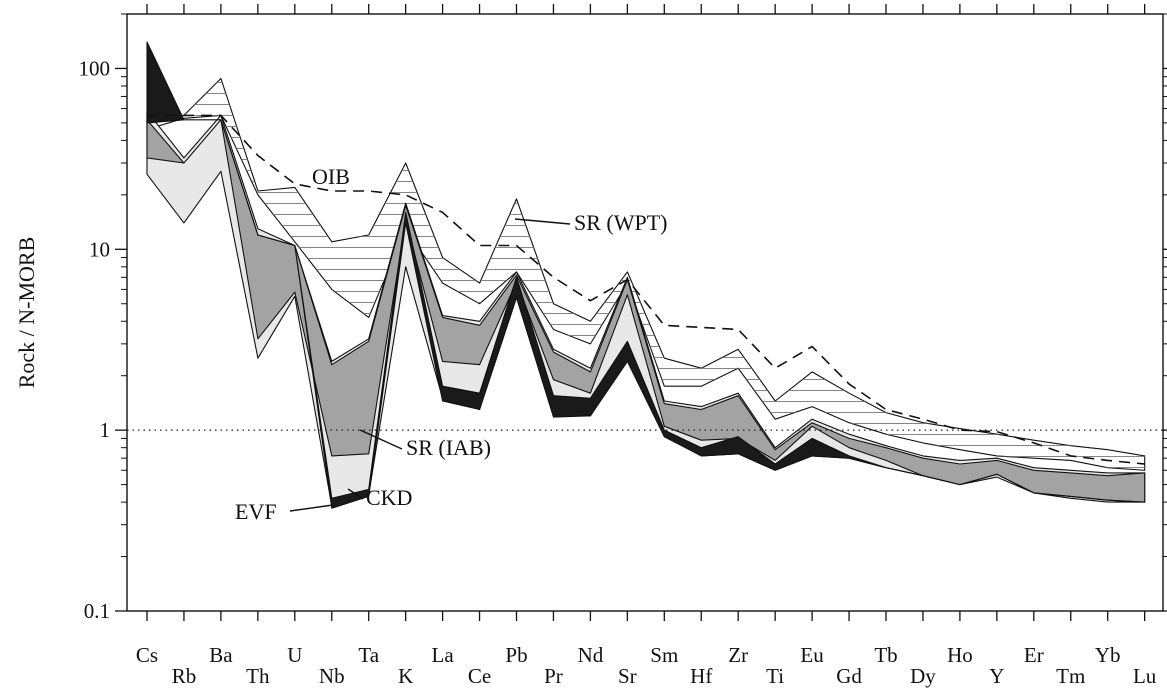 The width and height of the screenshot is (1167, 688). What do you see at coordinates (331, 176) in the screenshot?
I see `label-oib: OIB` at bounding box center [331, 176].